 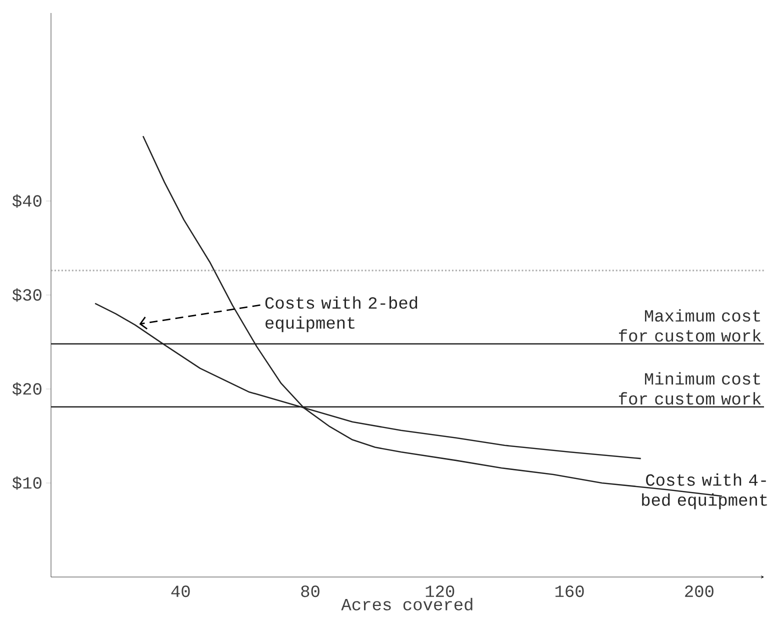 I want to click on x-tick-label: 200, so click(x=699, y=592).